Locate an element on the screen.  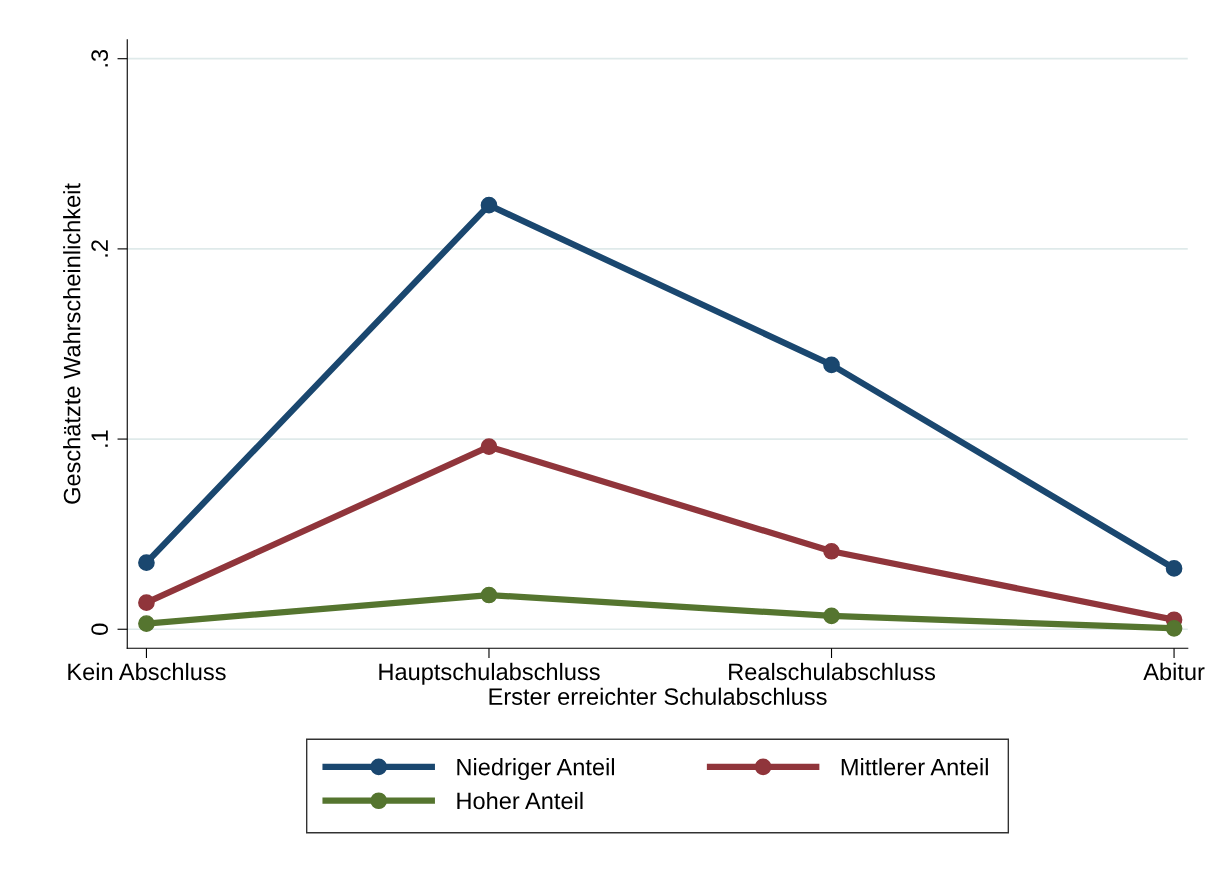
y-axis-title: Geschätzte Wahrscheinlichkeit is located at coordinates (72, 343).